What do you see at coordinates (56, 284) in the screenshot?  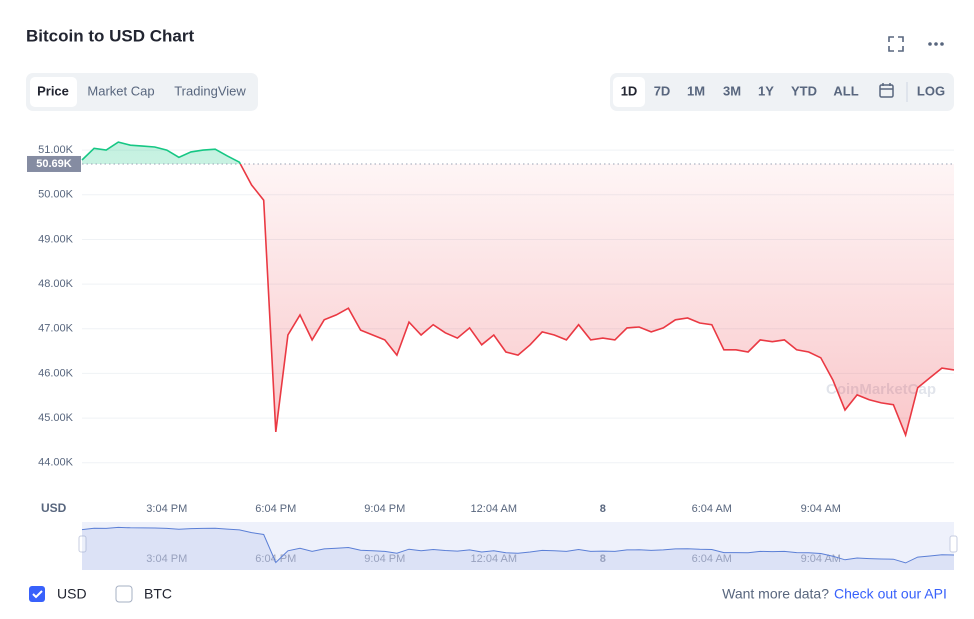 I see `y-tick-label: 48.00K` at bounding box center [56, 284].